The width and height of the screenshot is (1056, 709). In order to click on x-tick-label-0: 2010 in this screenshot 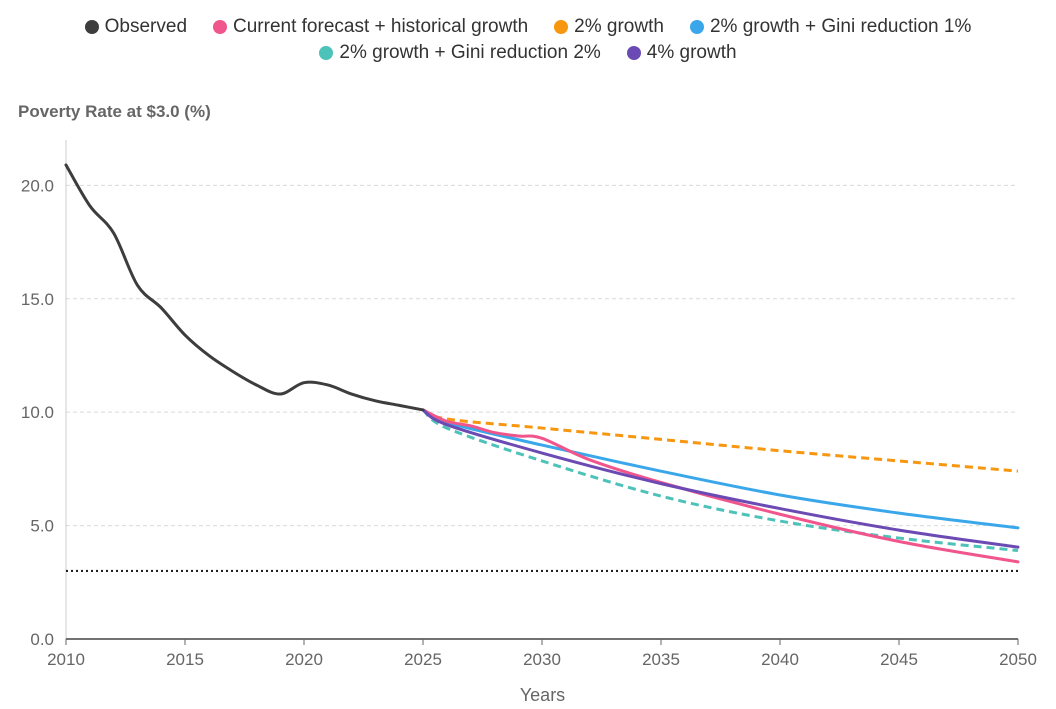, I will do `click(66, 659)`.